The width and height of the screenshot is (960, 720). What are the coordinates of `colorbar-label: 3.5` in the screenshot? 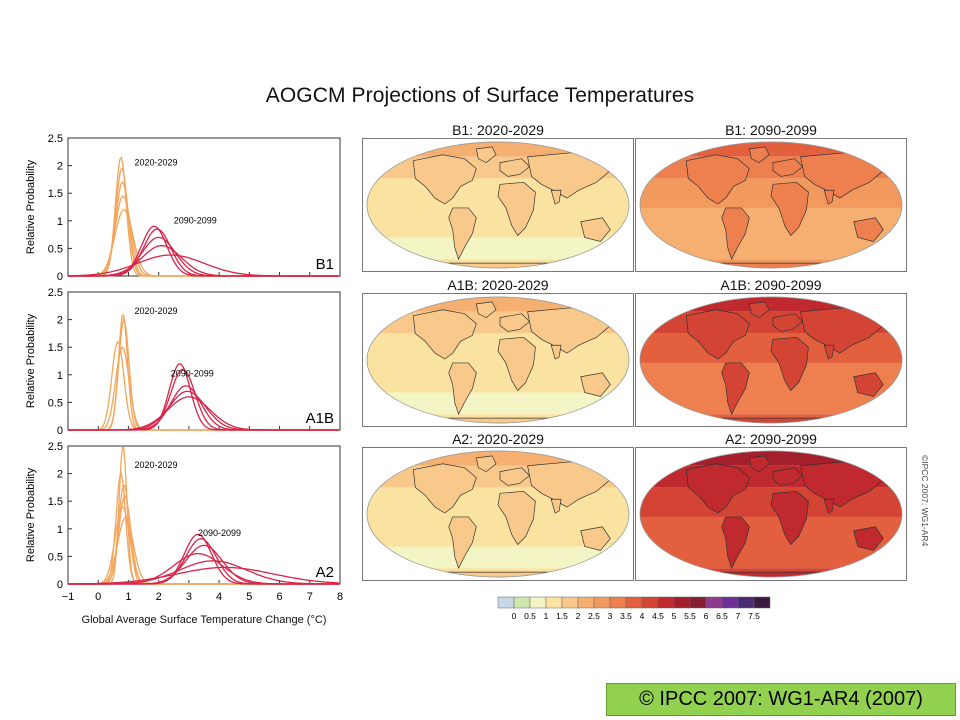 It's located at (626, 616).